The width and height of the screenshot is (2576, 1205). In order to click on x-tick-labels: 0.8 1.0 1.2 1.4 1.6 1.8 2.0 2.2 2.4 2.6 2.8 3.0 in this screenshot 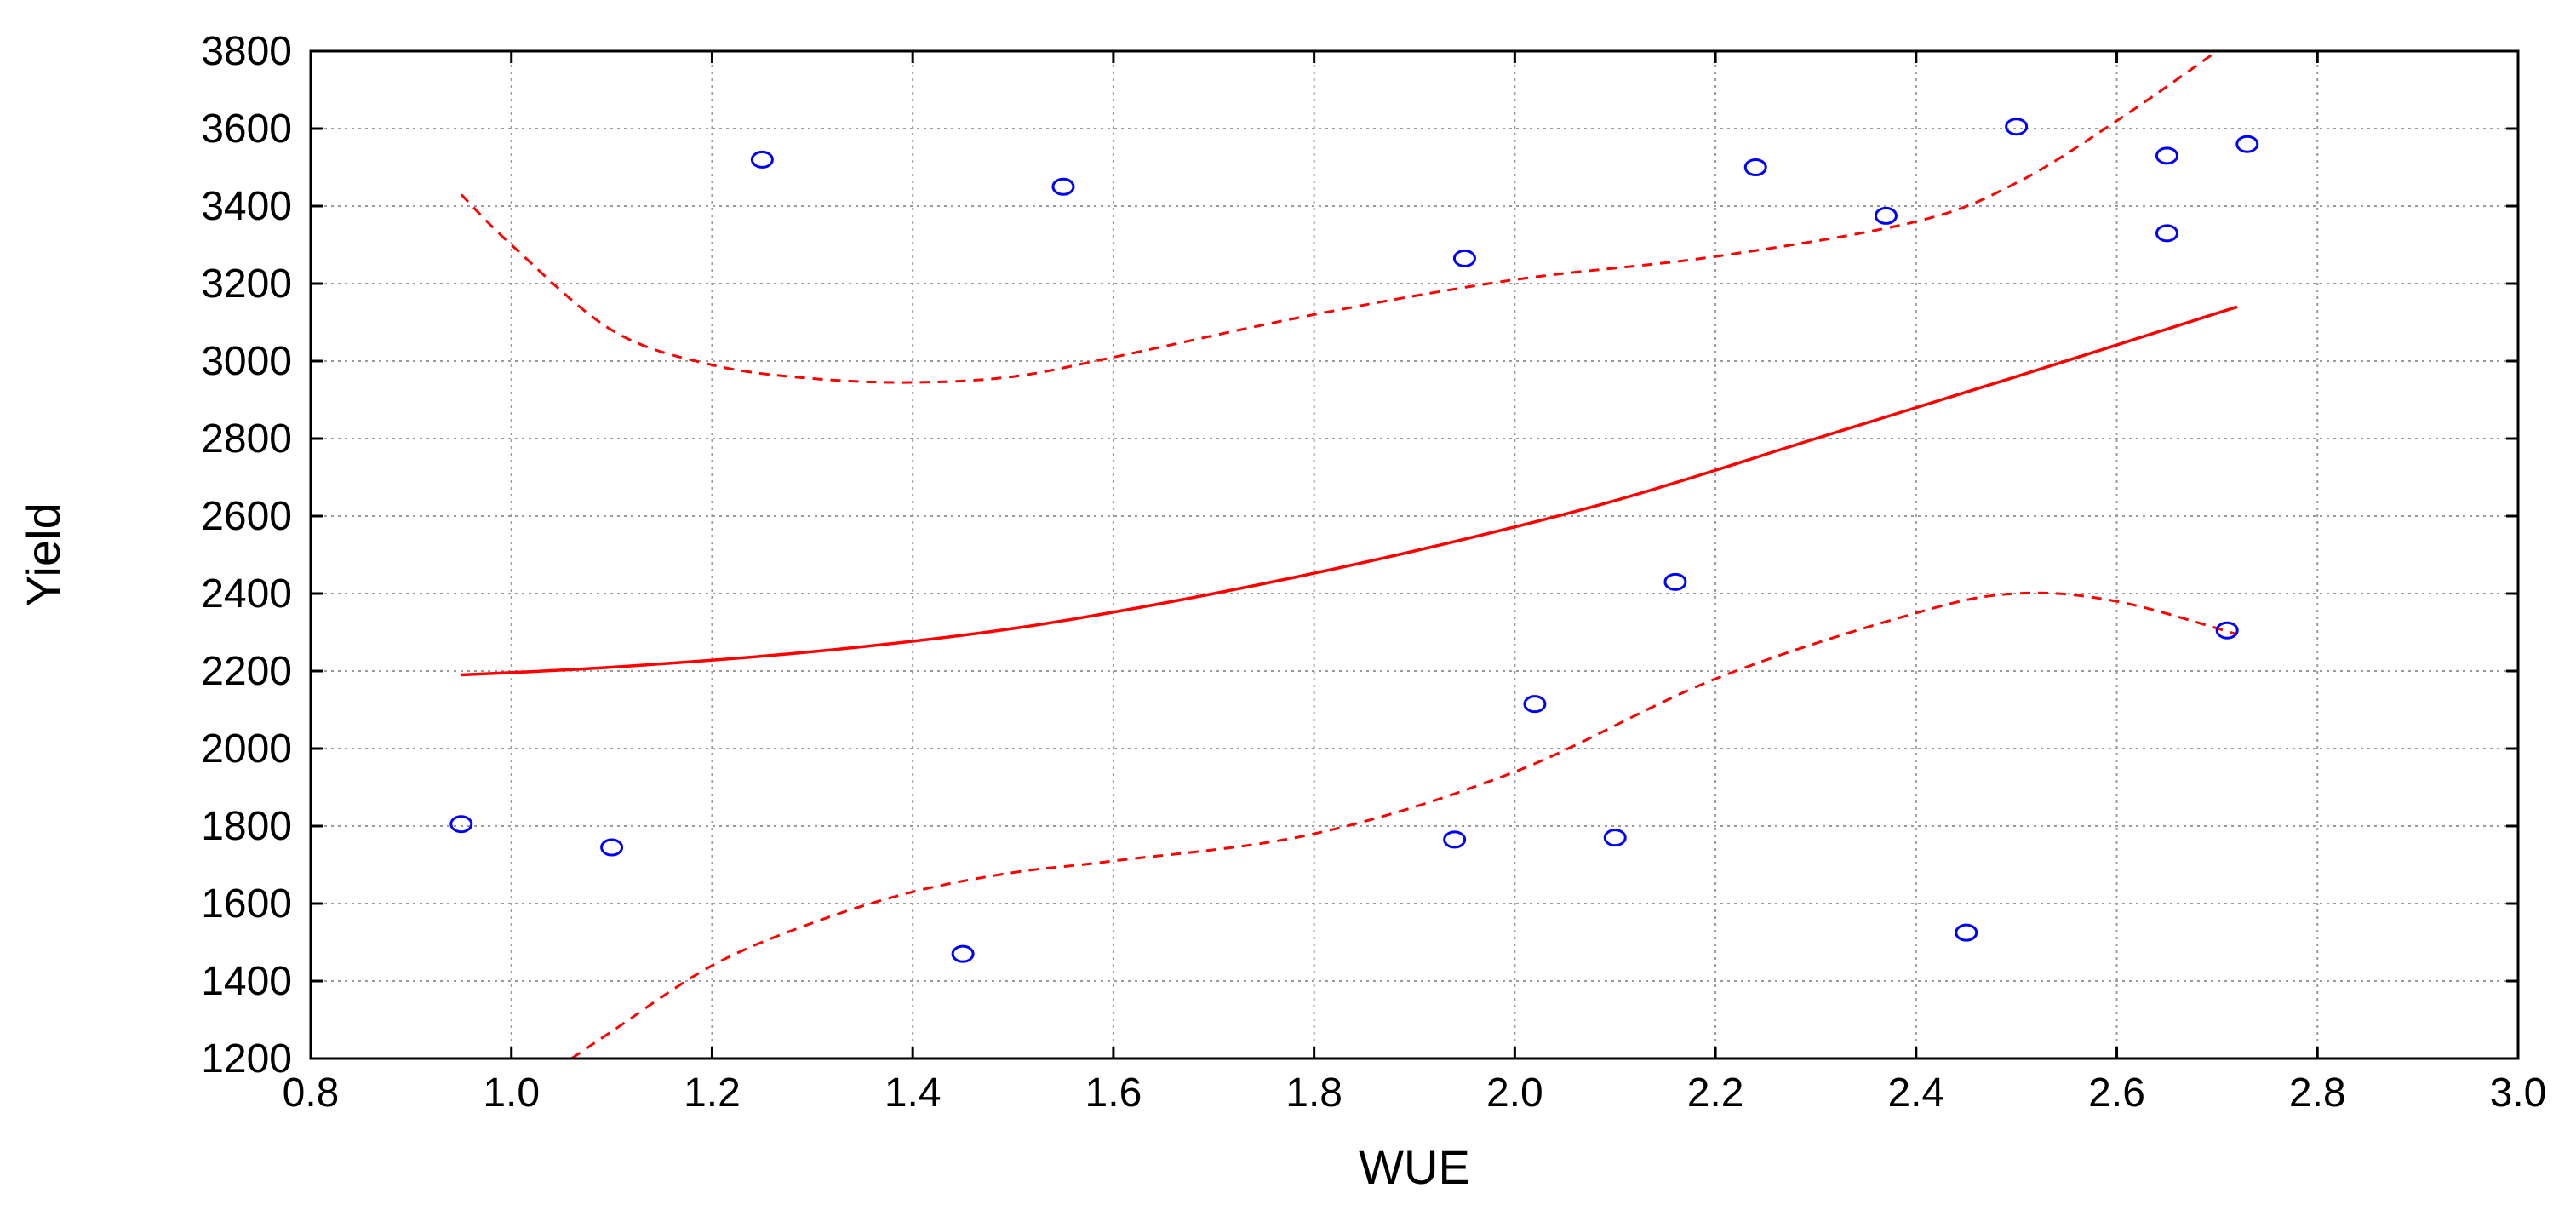, I will do `click(1415, 1093)`.